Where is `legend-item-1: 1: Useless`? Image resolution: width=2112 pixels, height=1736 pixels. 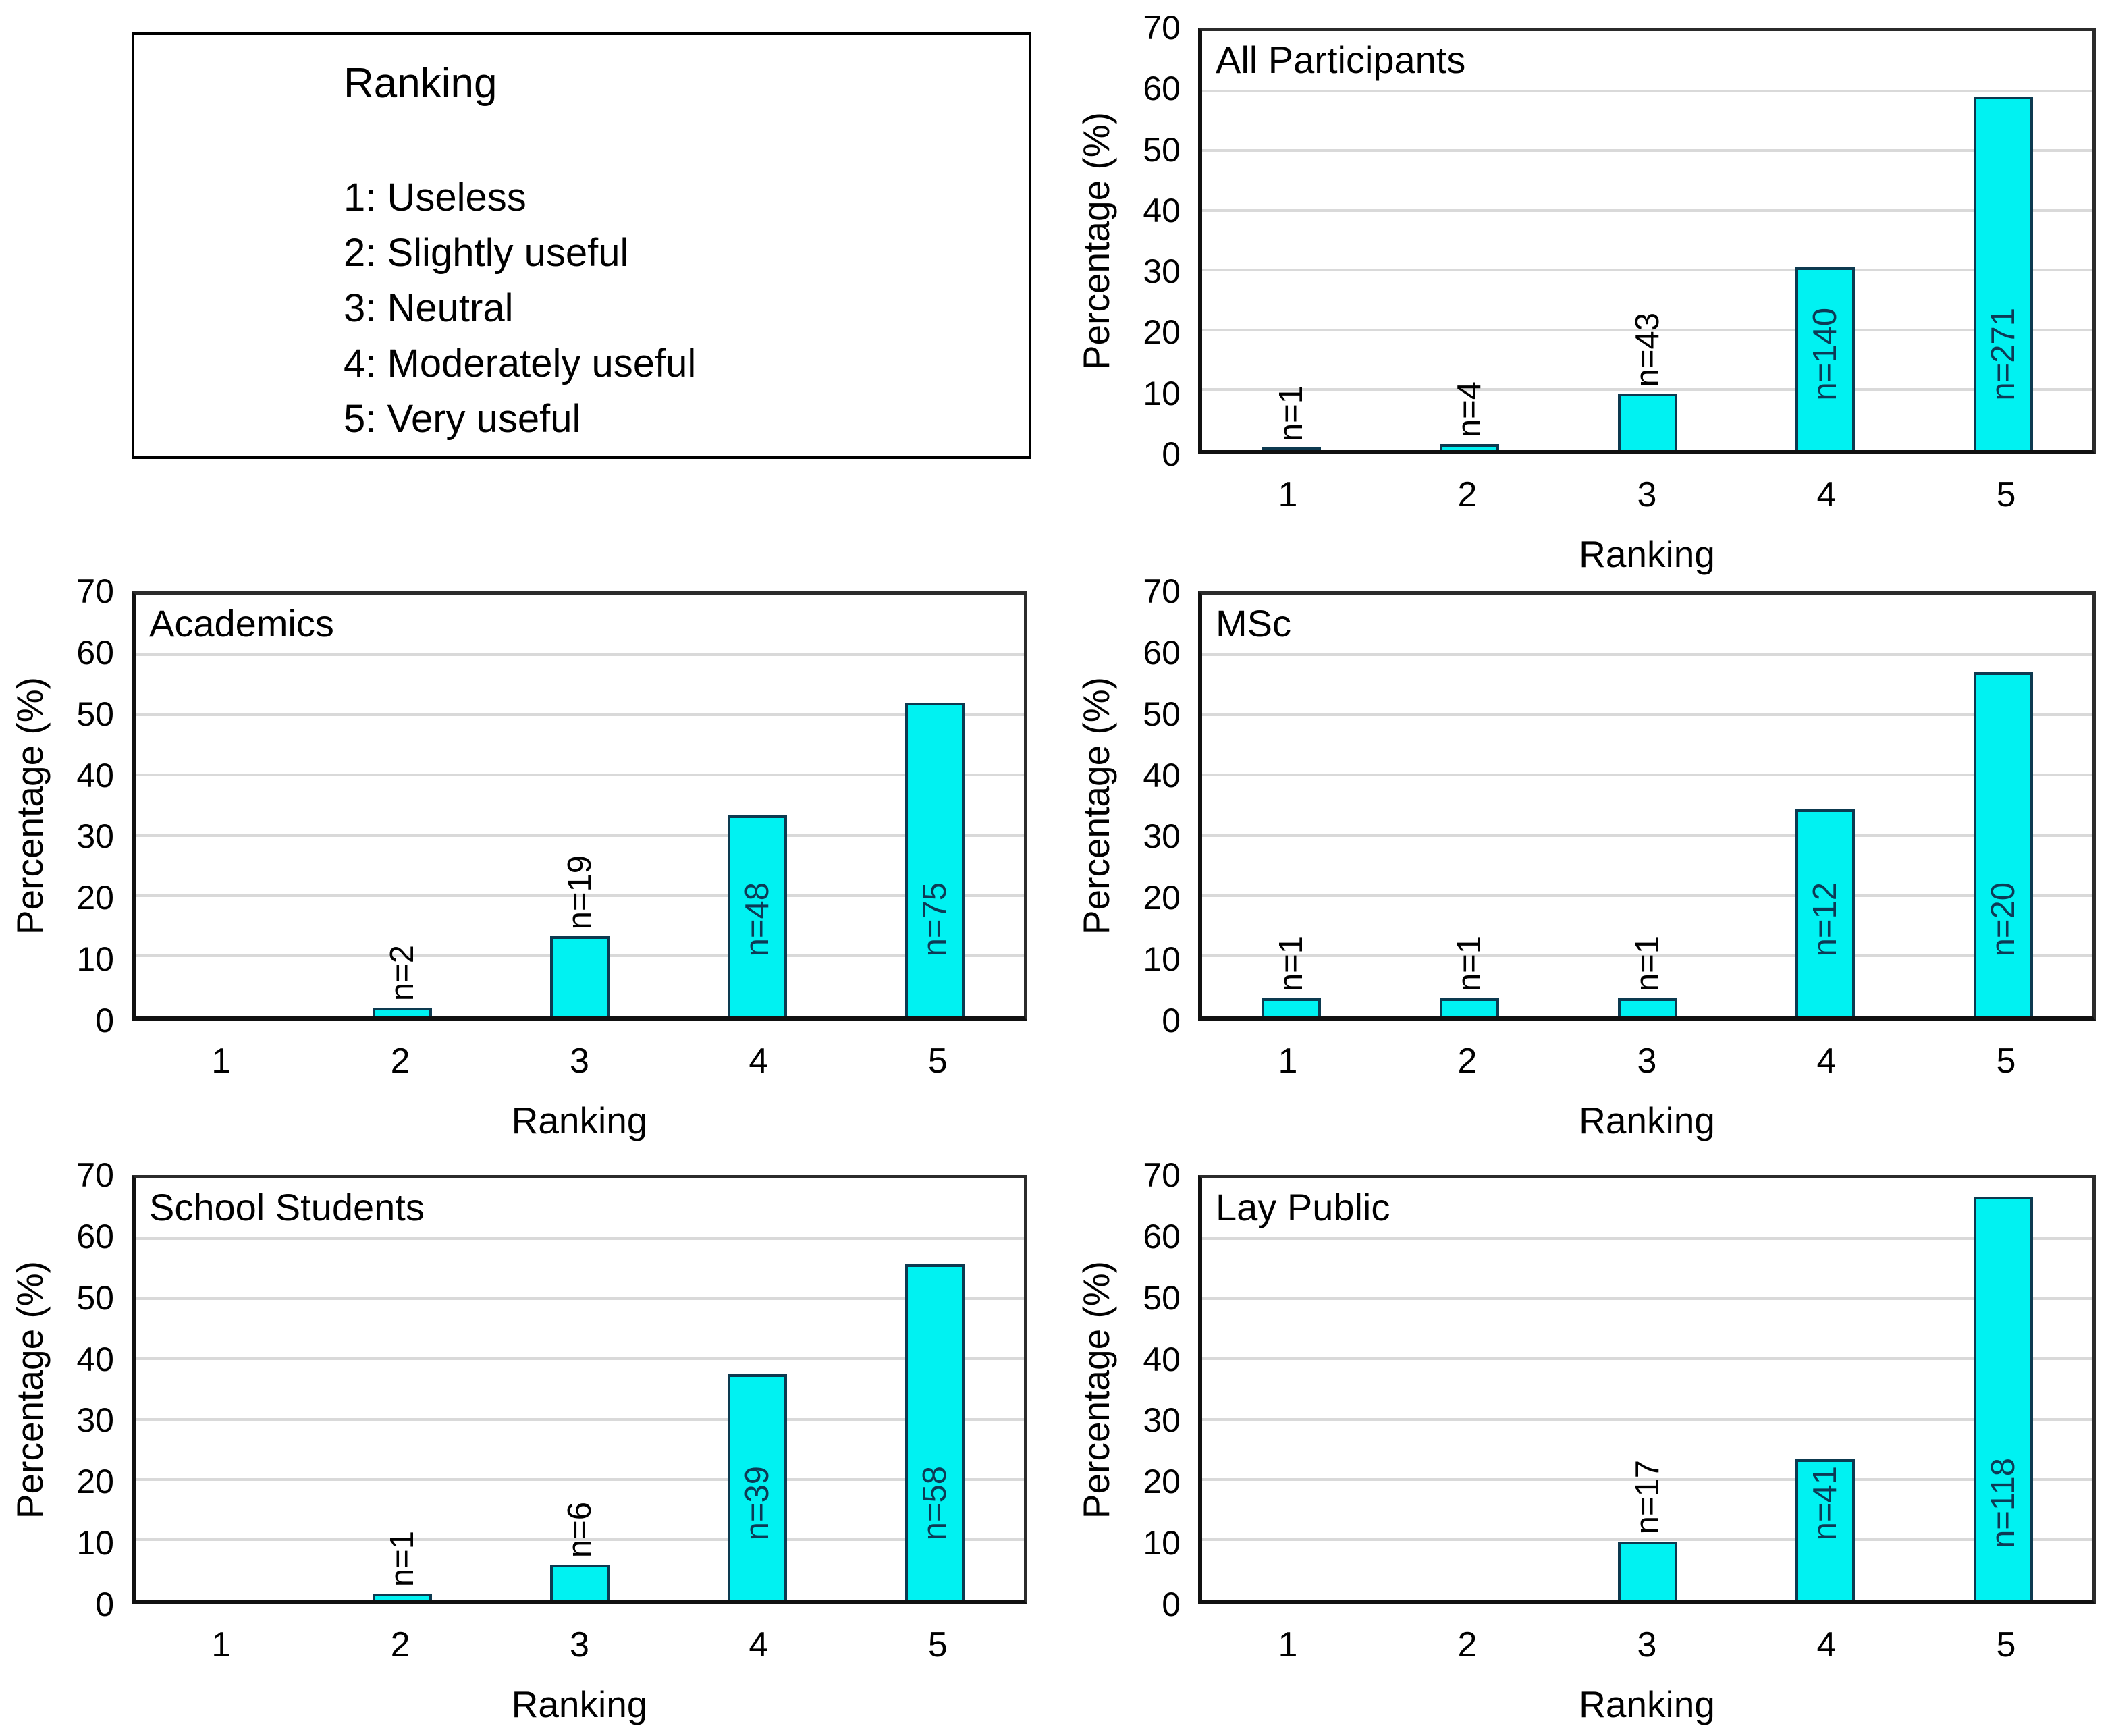 legend-item-1: 1: Useless is located at coordinates (435, 197).